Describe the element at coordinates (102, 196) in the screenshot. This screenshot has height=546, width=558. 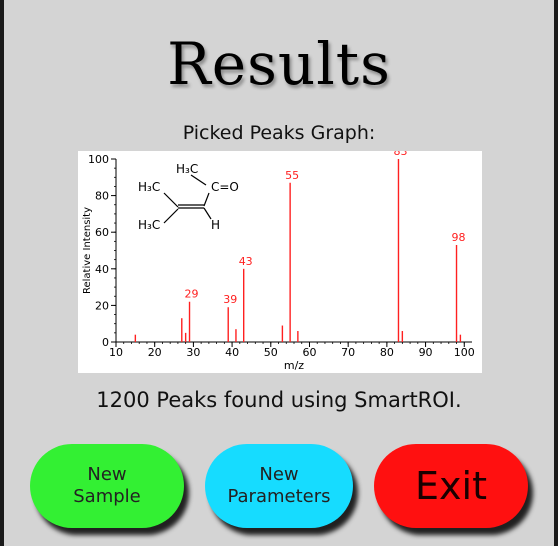
I see `y-tick-label: 80` at that location.